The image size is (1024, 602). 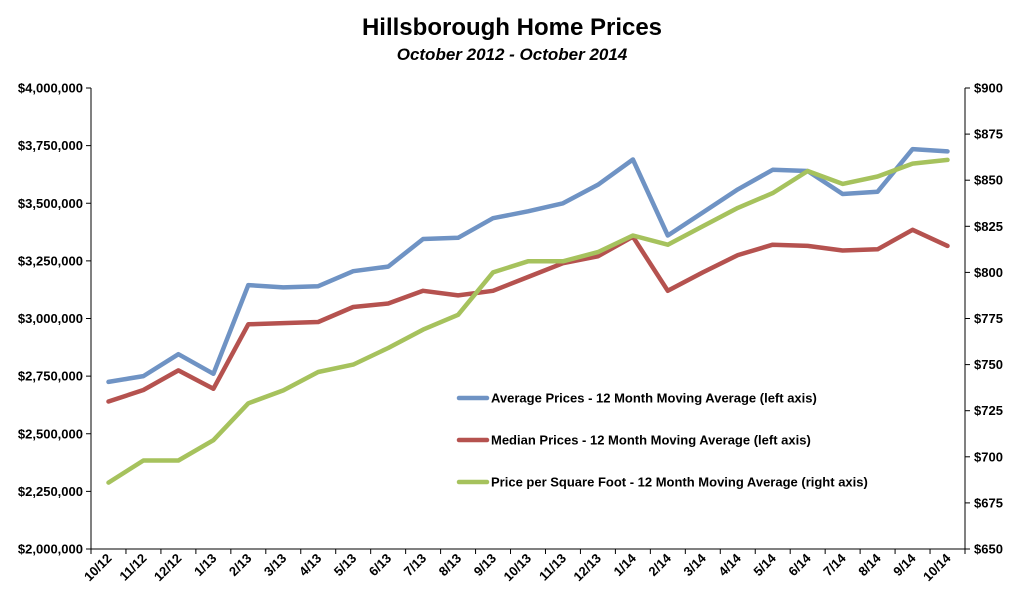 What do you see at coordinates (240, 565) in the screenshot?
I see `x-tick-label: 2/13` at bounding box center [240, 565].